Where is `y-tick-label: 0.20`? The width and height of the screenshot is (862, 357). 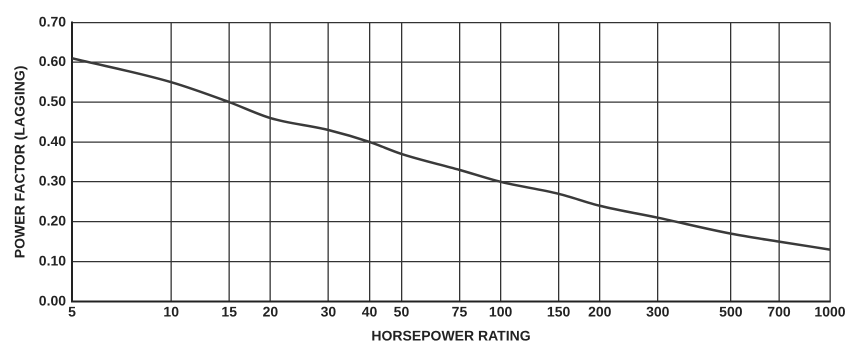
y-tick-label: 0.20 is located at coordinates (52, 220).